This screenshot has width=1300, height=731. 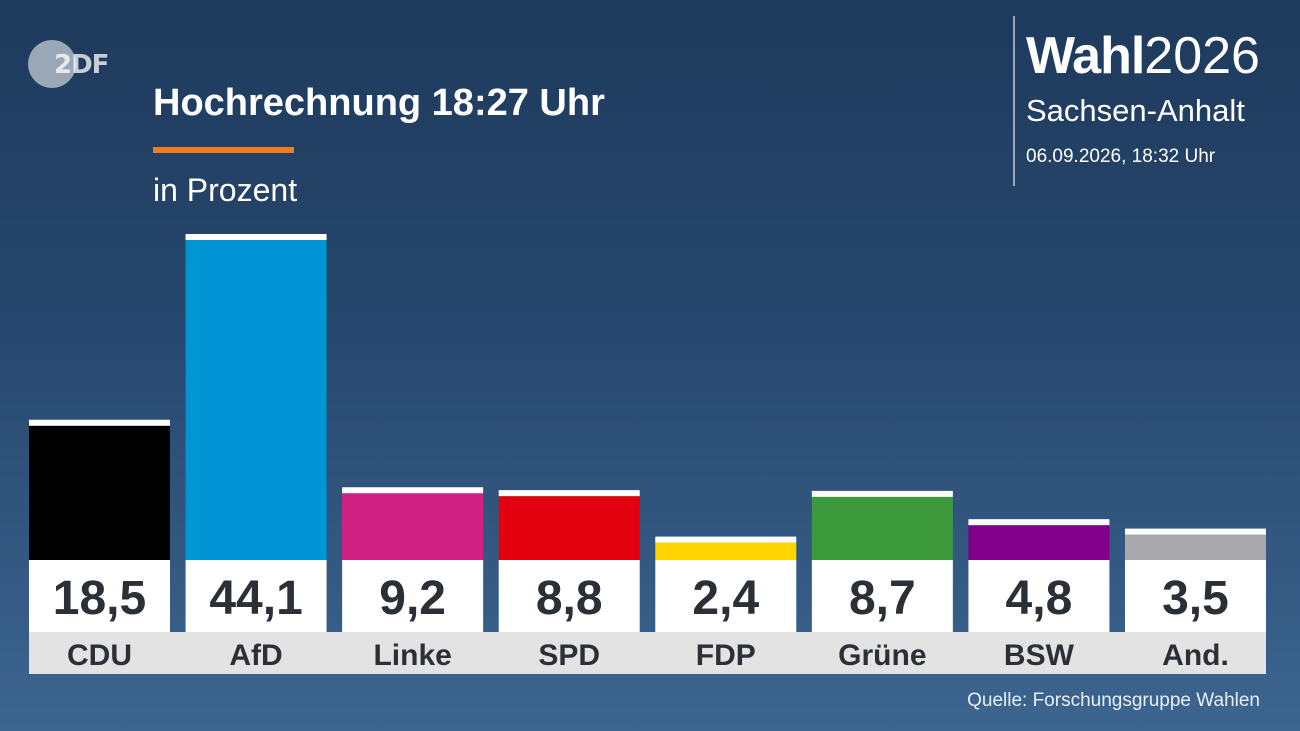 I want to click on zdf-logo-text: 2DF, so click(x=81, y=65).